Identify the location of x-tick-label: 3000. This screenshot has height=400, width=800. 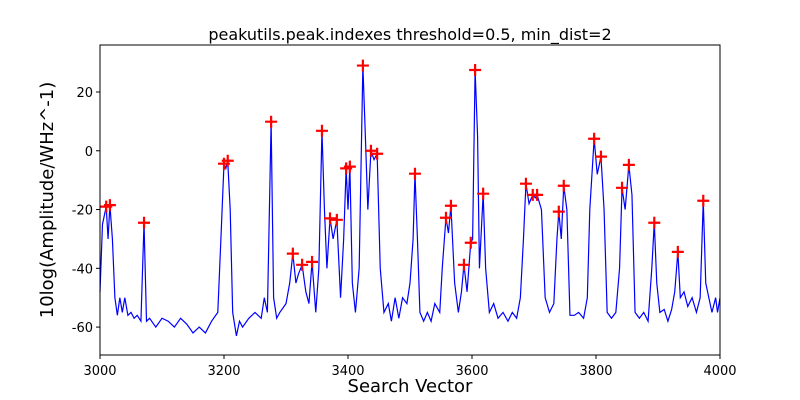
(99, 371).